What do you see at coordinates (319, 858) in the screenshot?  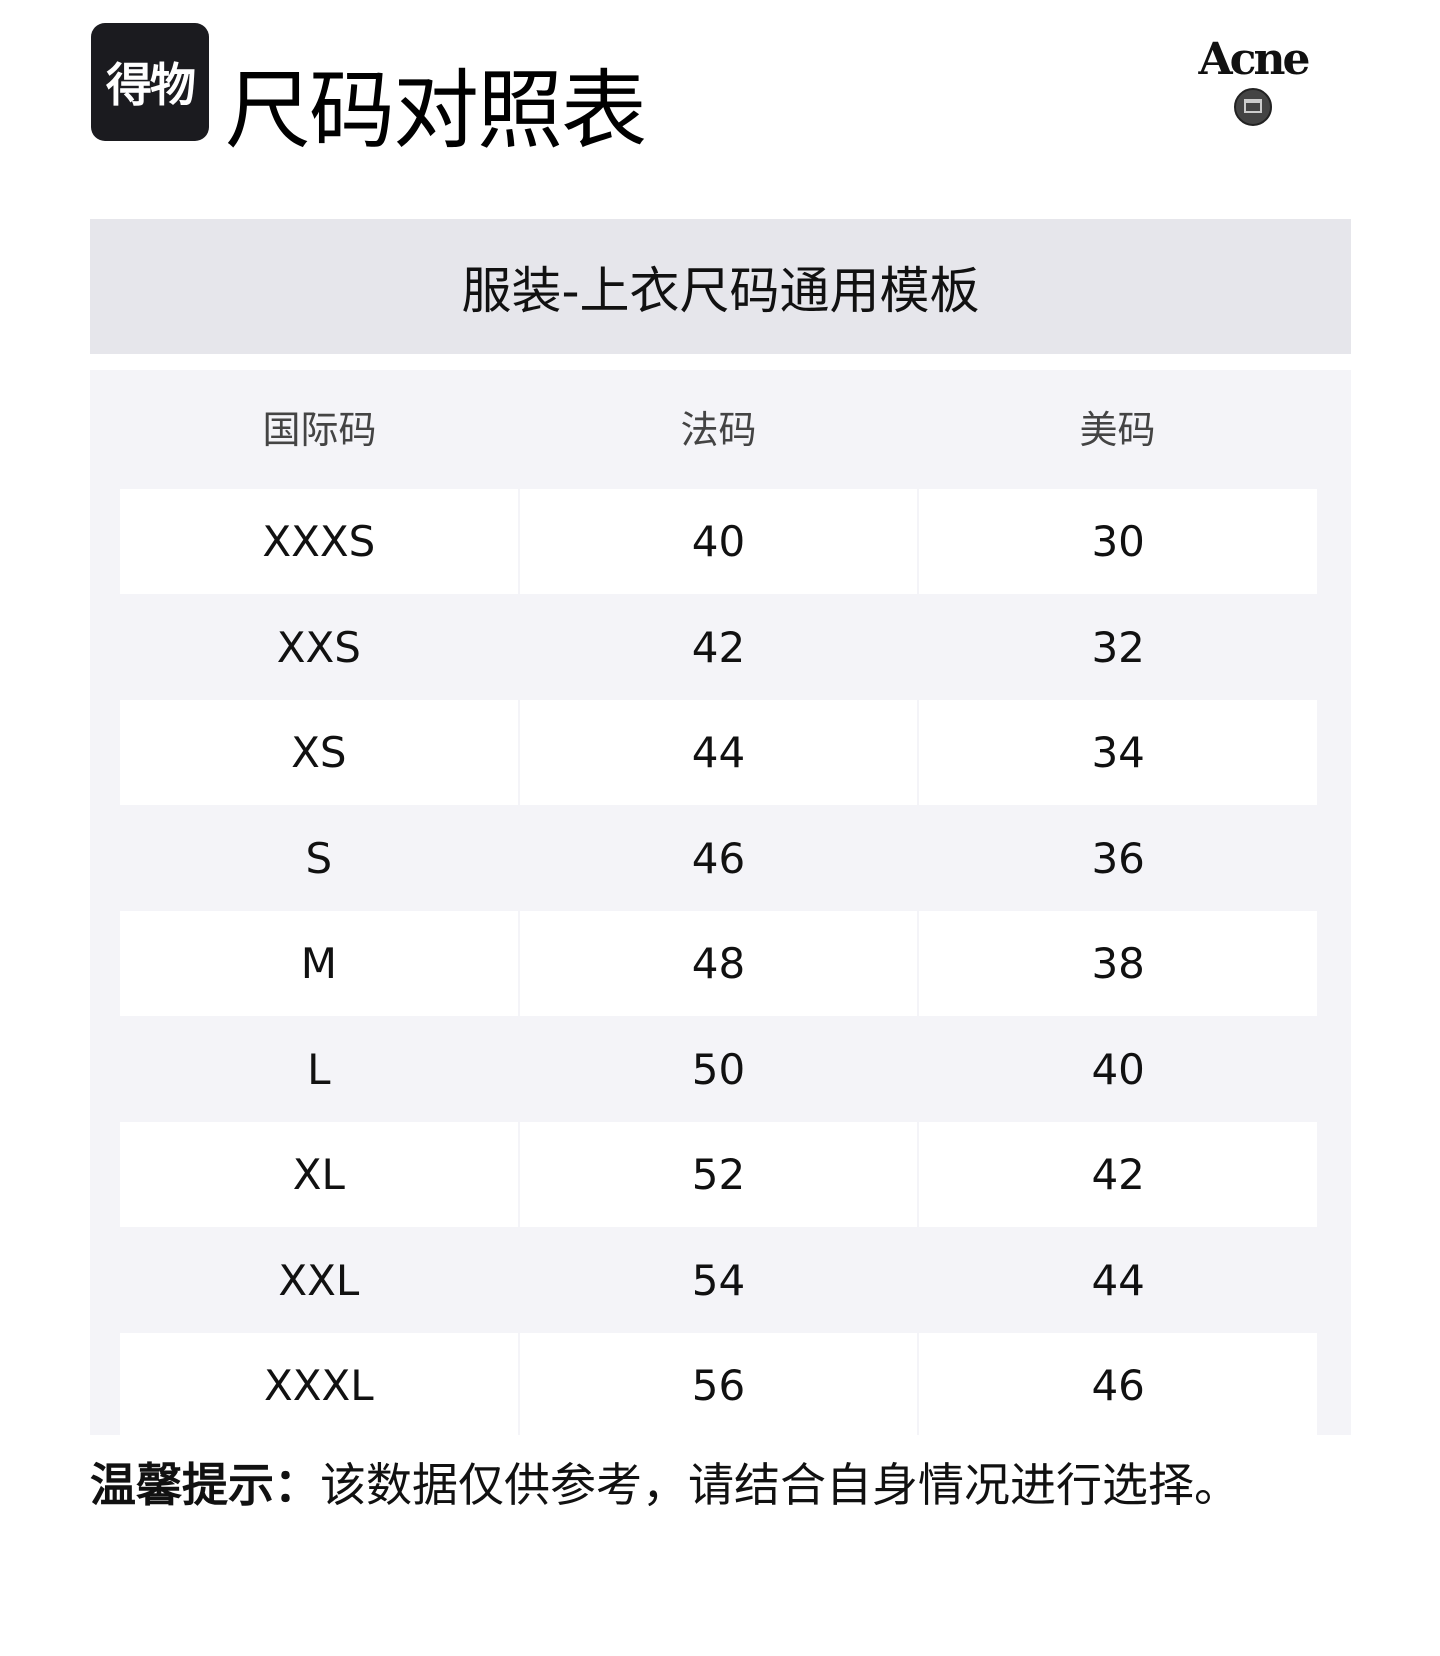 I see `table-cell: S` at bounding box center [319, 858].